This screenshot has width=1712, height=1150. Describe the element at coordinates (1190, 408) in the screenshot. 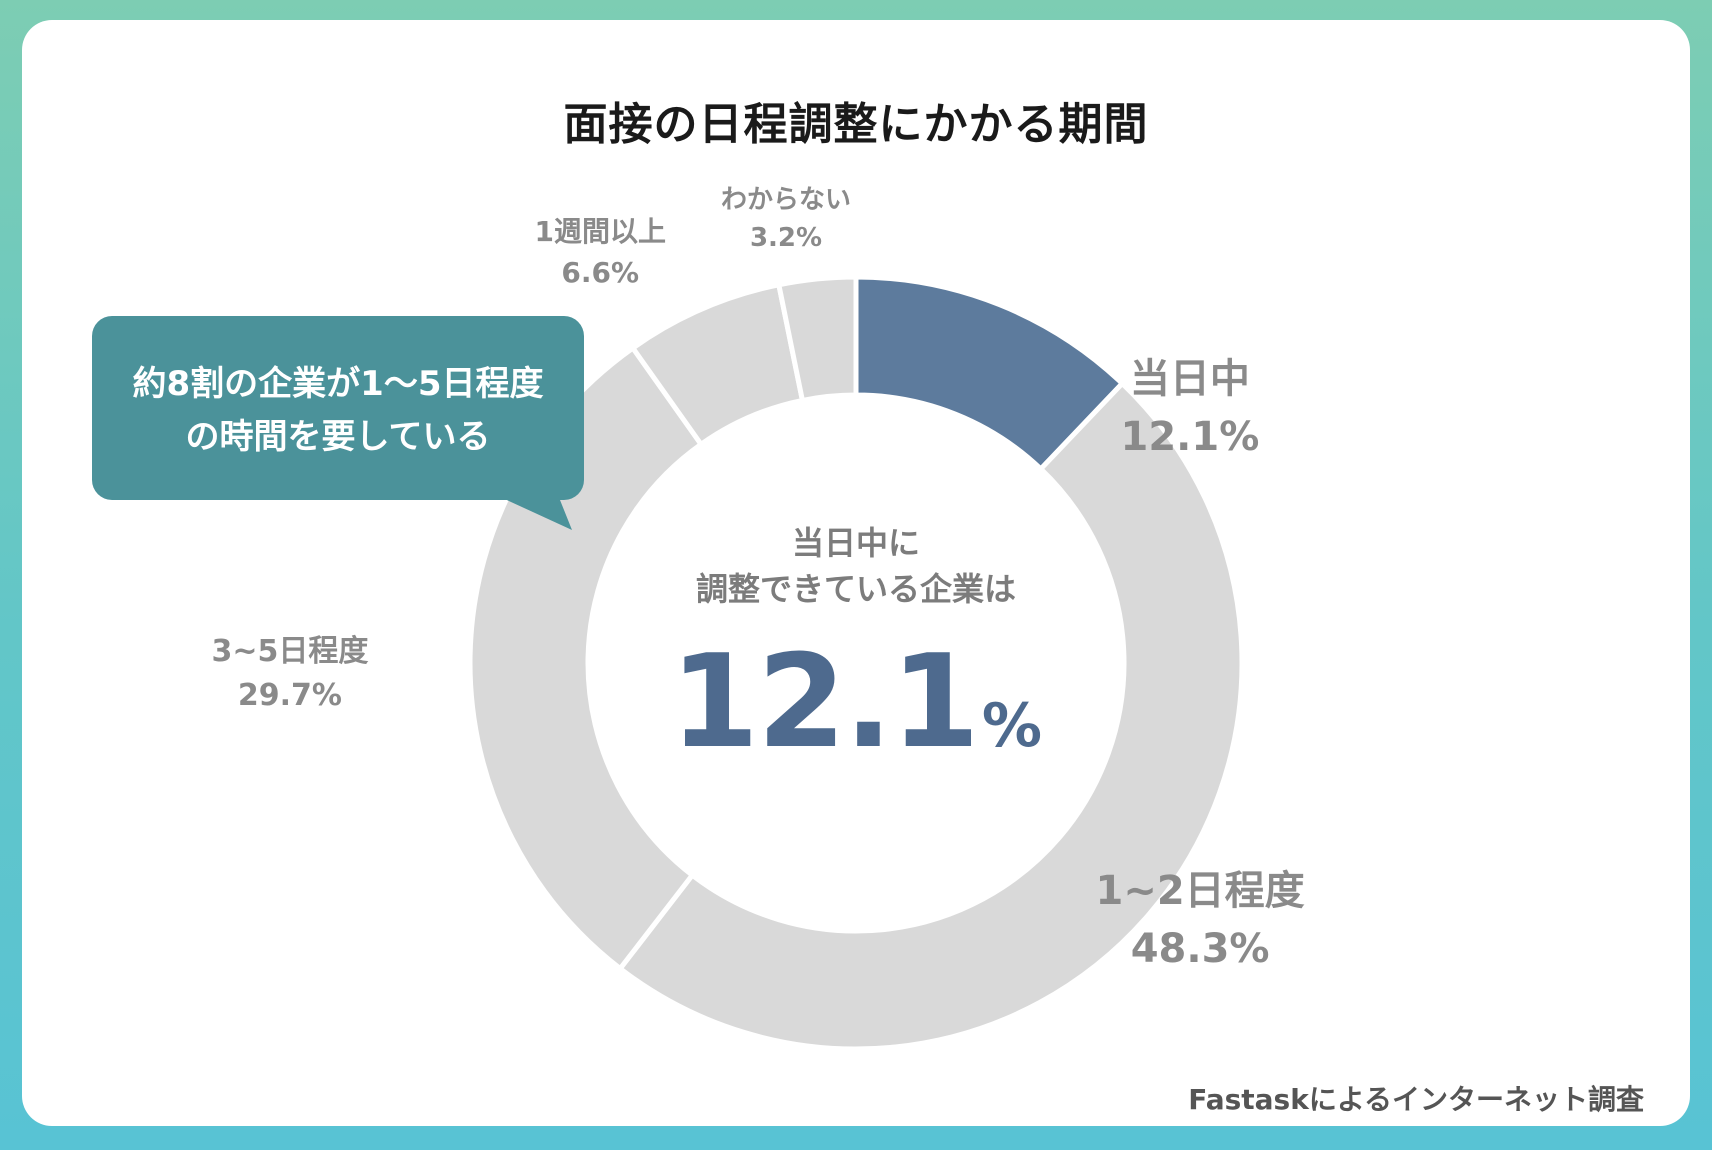

I see `slice-label-当日中: 当日中 12.1%` at that location.